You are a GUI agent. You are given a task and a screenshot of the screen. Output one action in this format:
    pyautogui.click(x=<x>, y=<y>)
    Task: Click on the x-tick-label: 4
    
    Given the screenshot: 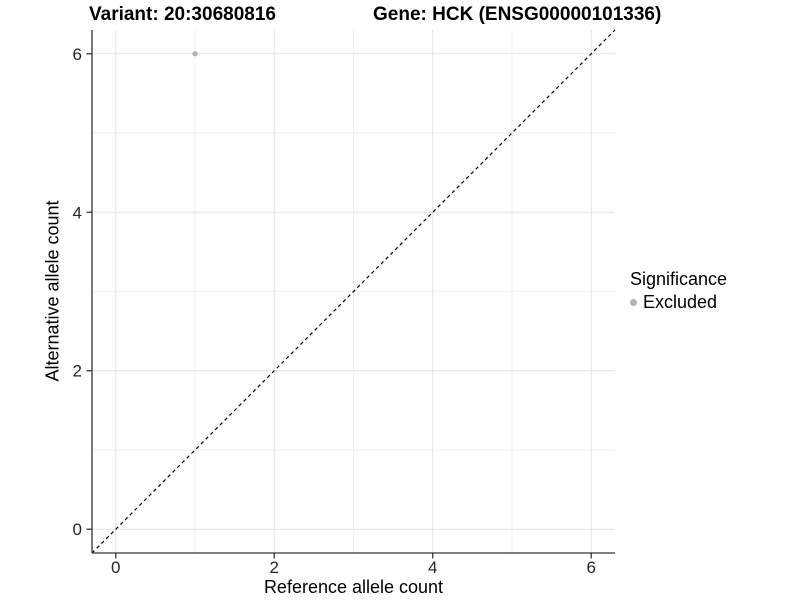 What is the action you would take?
    pyautogui.click(x=432, y=567)
    